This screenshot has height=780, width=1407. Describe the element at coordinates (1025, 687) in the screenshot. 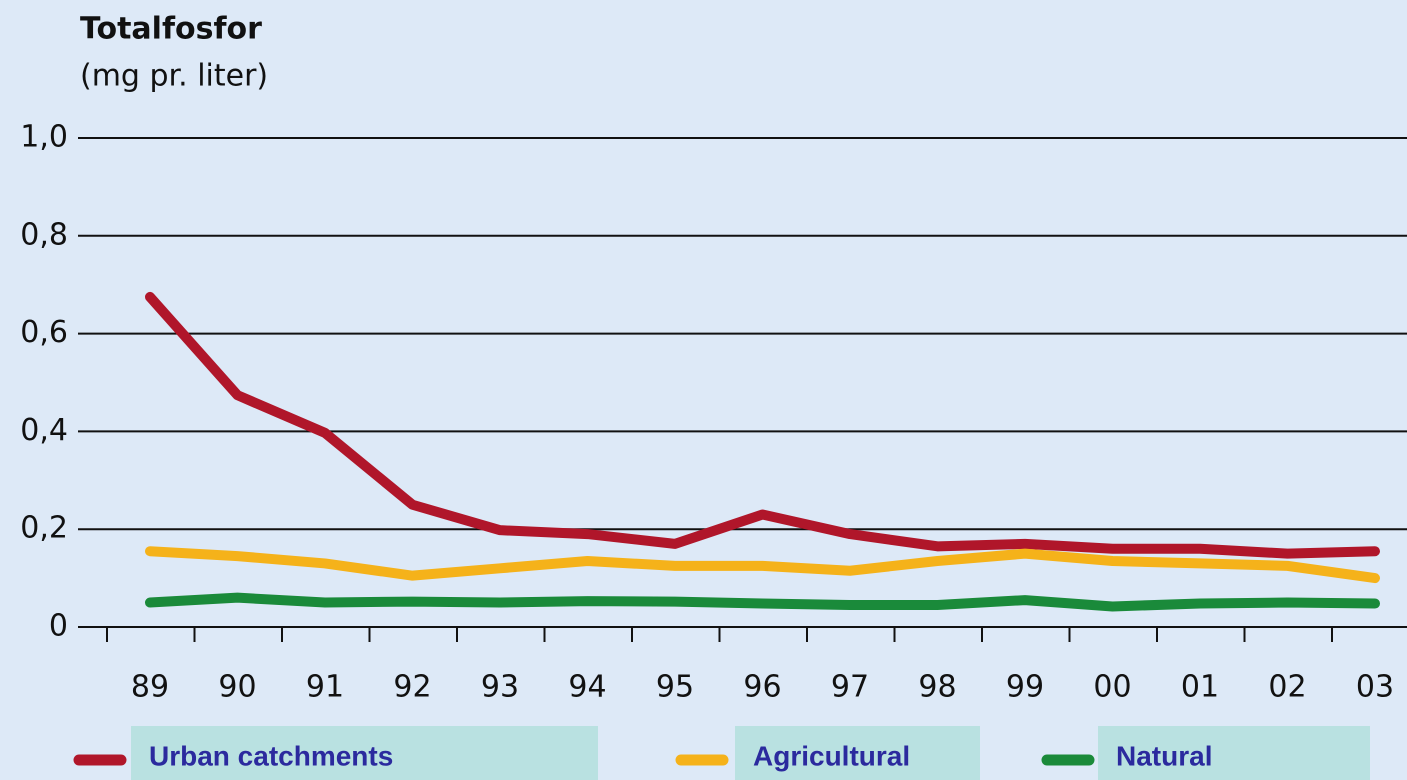

I see `x-tick-label: 99` at that location.